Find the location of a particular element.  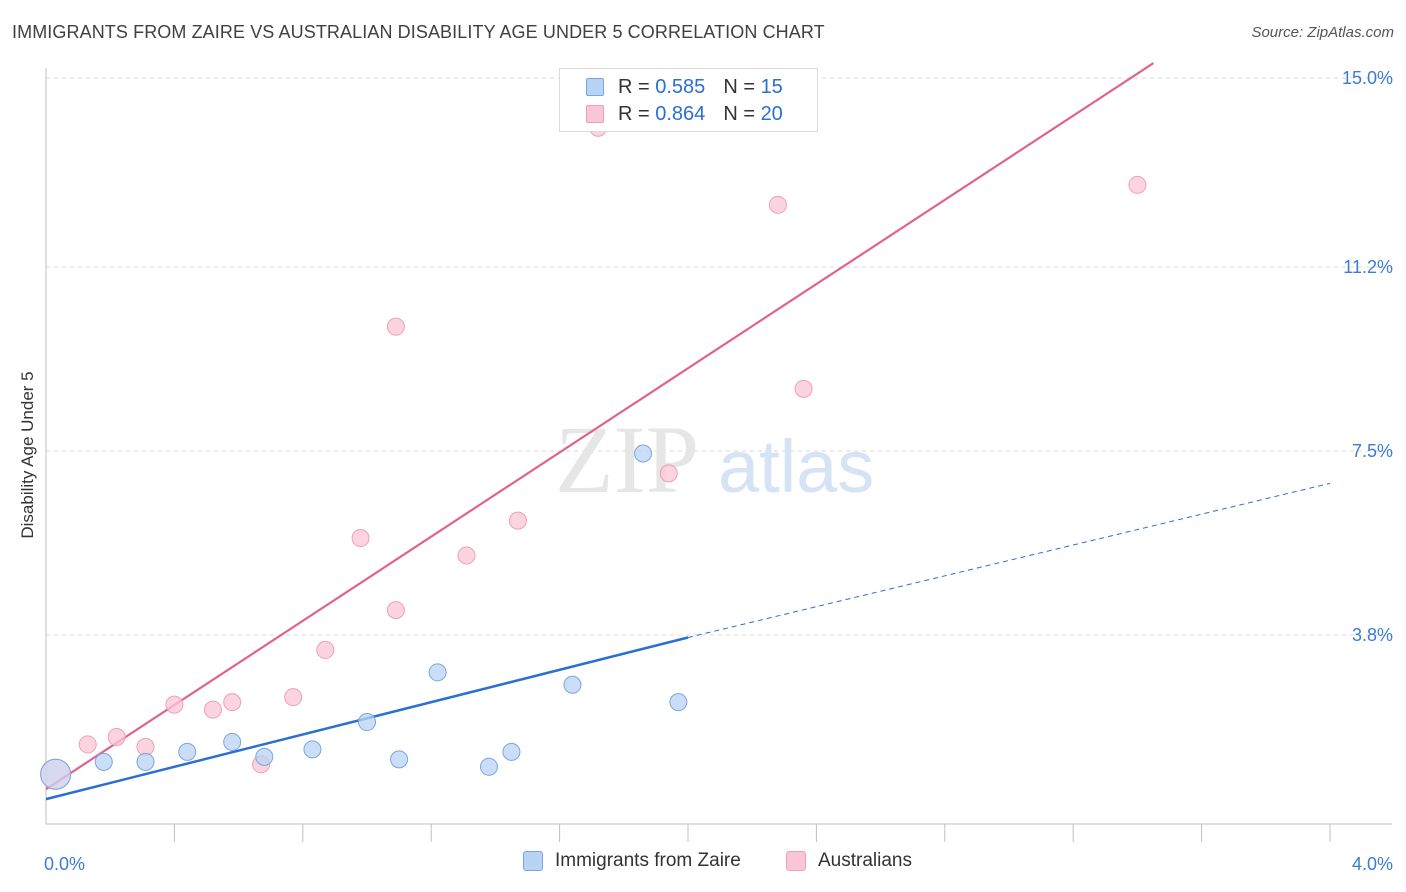

series-name: Immigrants from Zaire is located at coordinates (648, 860).